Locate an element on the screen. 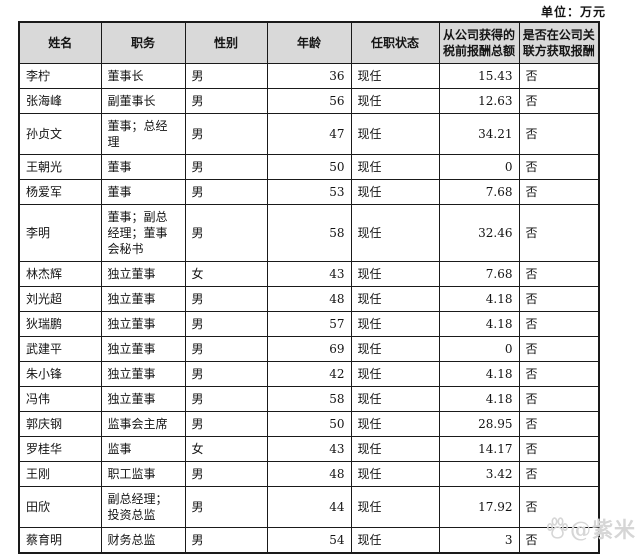 The height and width of the screenshot is (554, 640). table-row: 李柠 董事长男 36 现任 15.43 否 is located at coordinates (309, 76).